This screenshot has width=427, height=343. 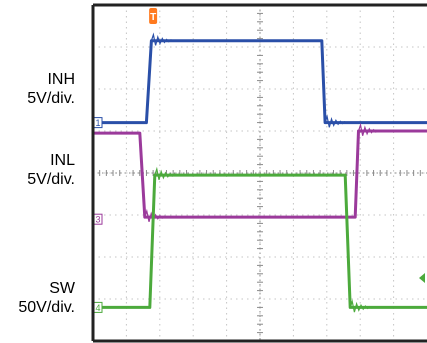 I want to click on sw-channel-number: 4, so click(x=97, y=308).